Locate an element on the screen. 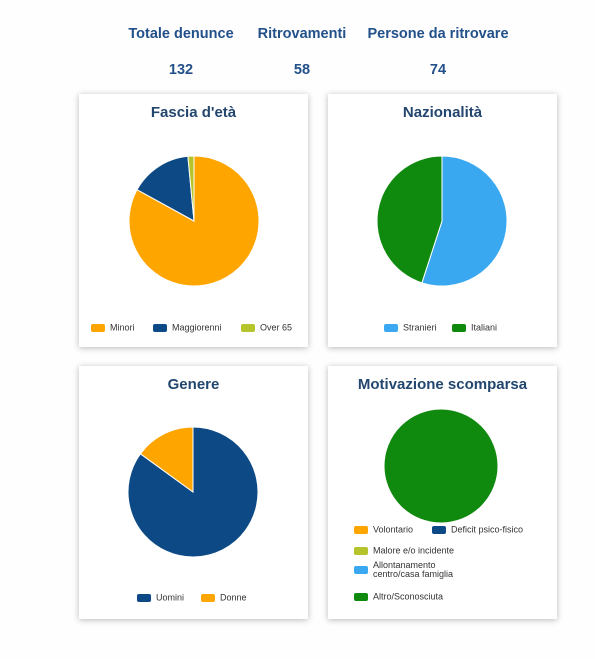 The image size is (595, 659). stat-value-ritrovamenti: 58 is located at coordinates (302, 70).